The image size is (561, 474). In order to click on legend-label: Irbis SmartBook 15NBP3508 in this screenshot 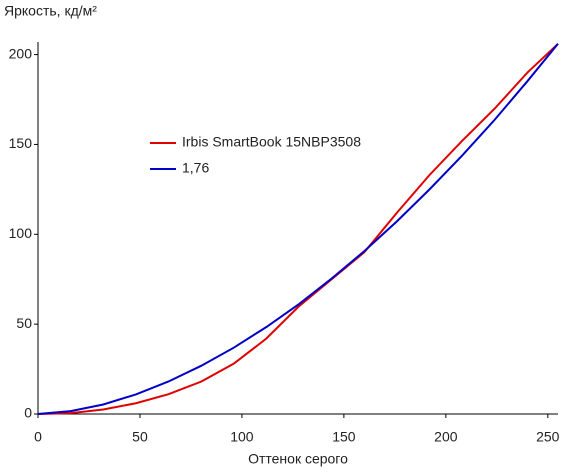, I will do `click(271, 142)`.